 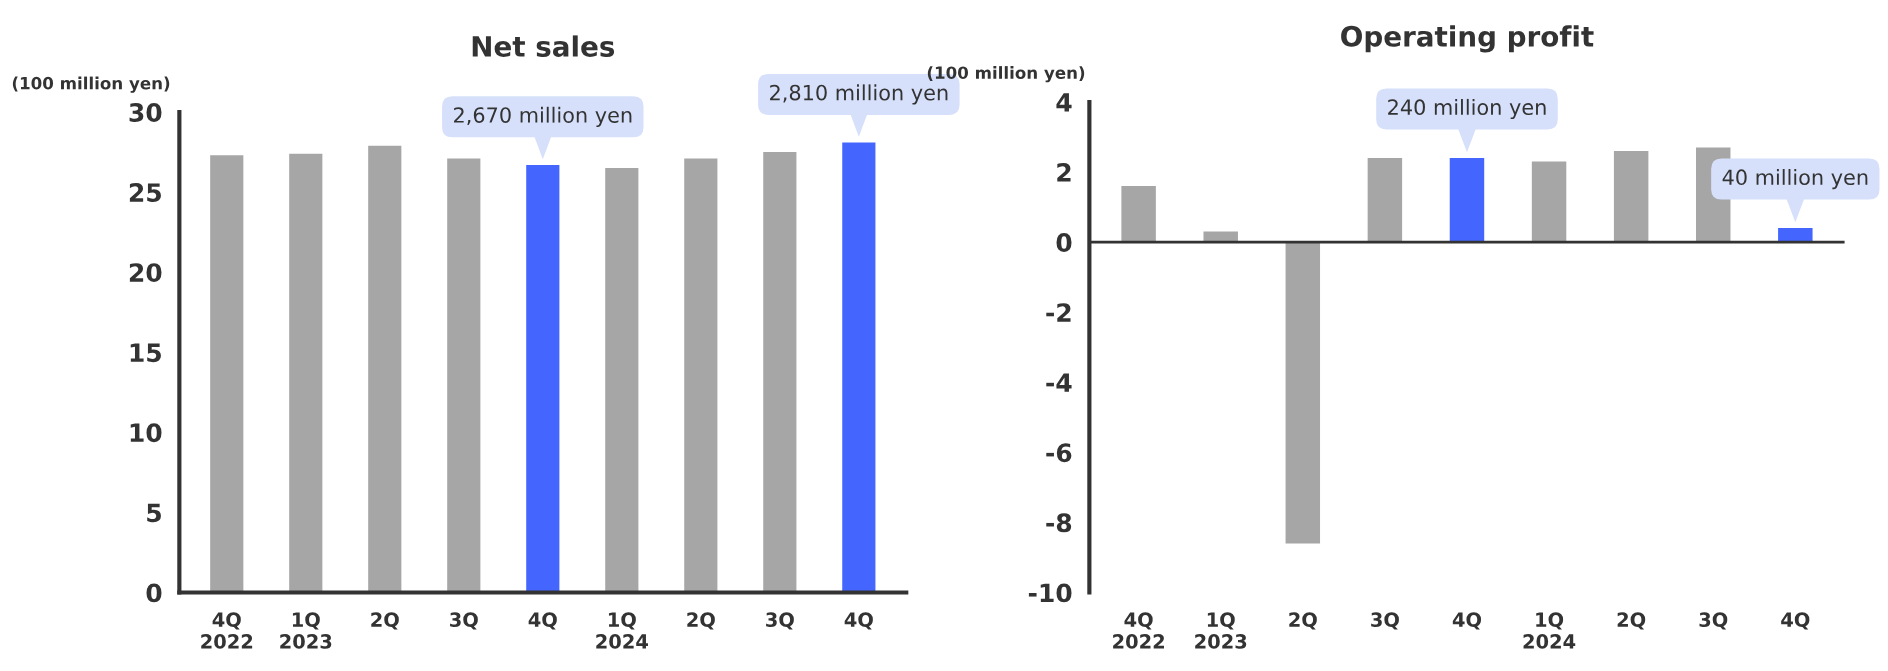 I want to click on y-tick-label: 2, so click(x=1064, y=172).